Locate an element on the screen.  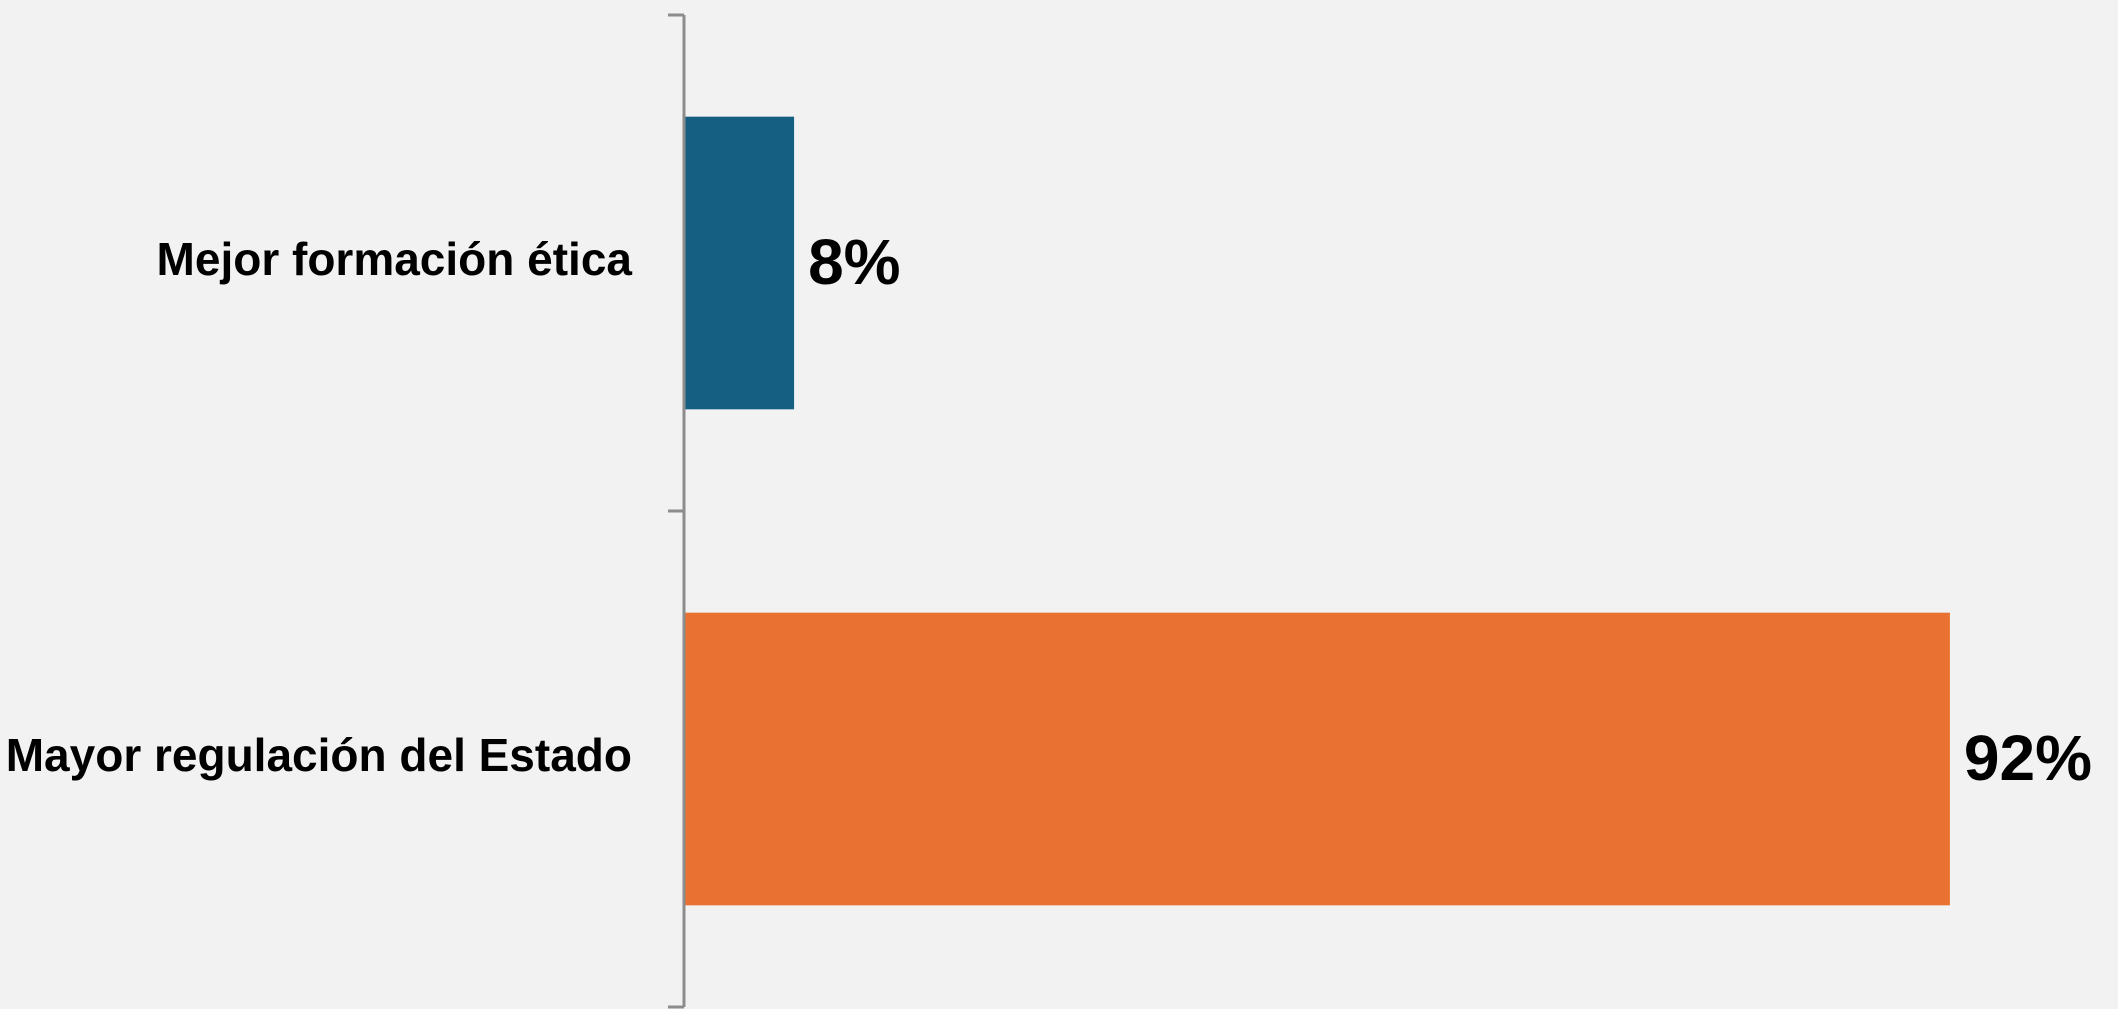
data-label: 92% is located at coordinates (2028, 758).